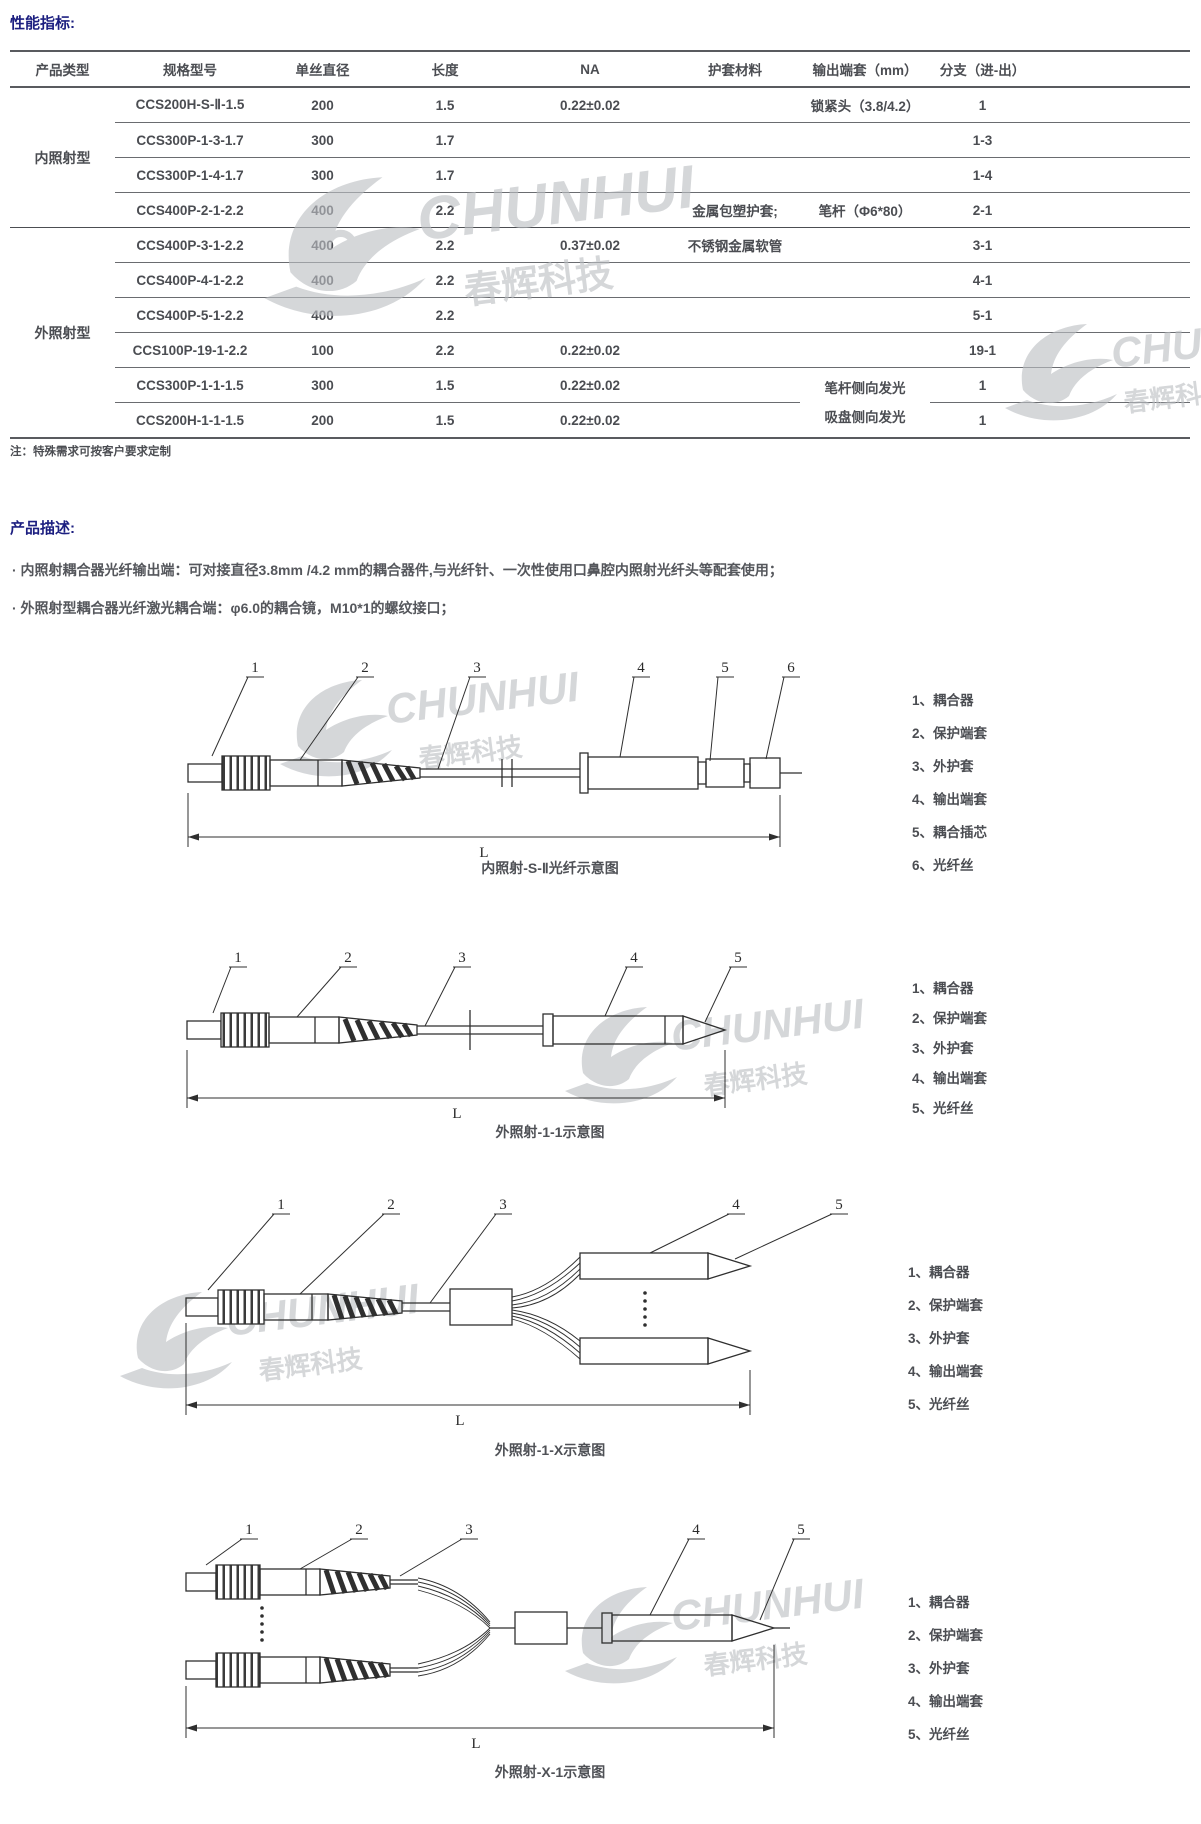  Describe the element at coordinates (190, 69) in the screenshot. I see `col-header-model: 规格型号` at that location.